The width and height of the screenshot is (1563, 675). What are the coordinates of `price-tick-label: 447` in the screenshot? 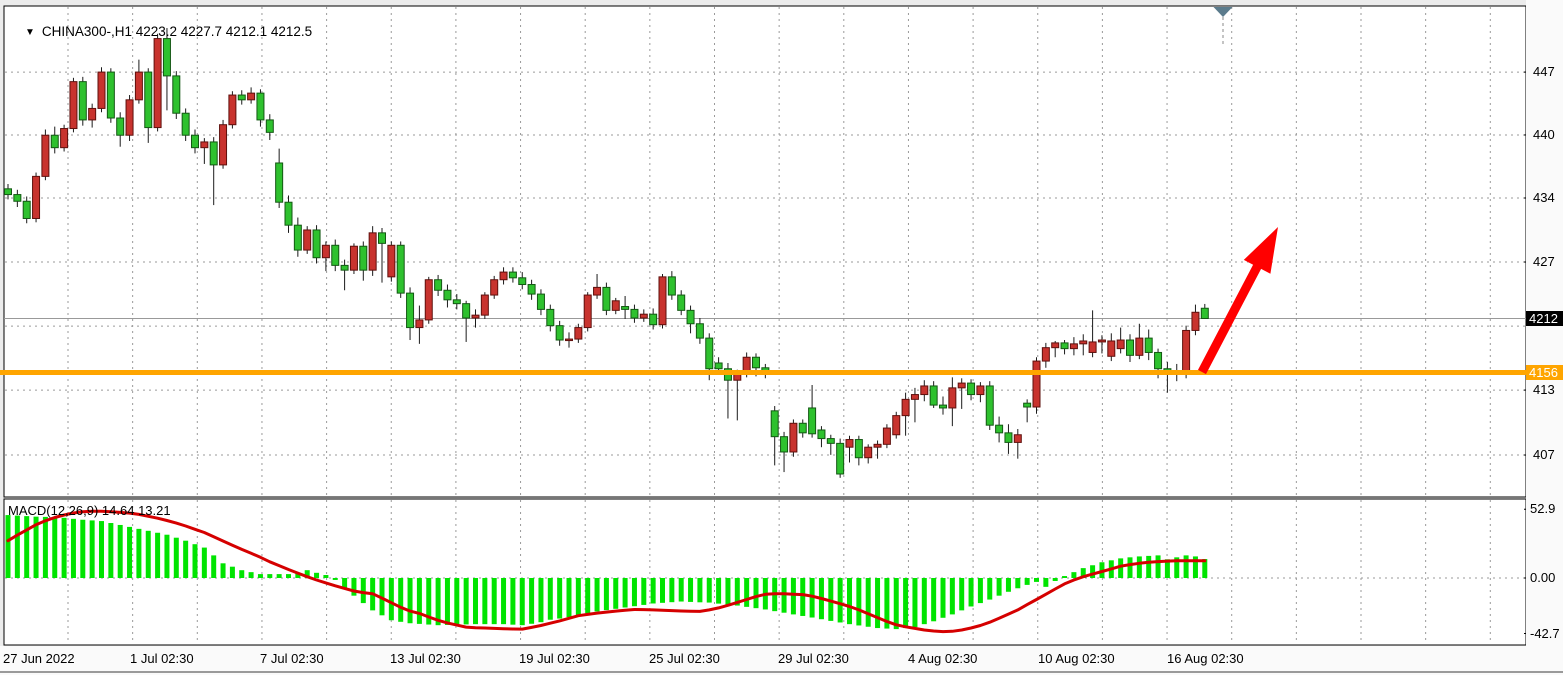 It's located at (1544, 72).